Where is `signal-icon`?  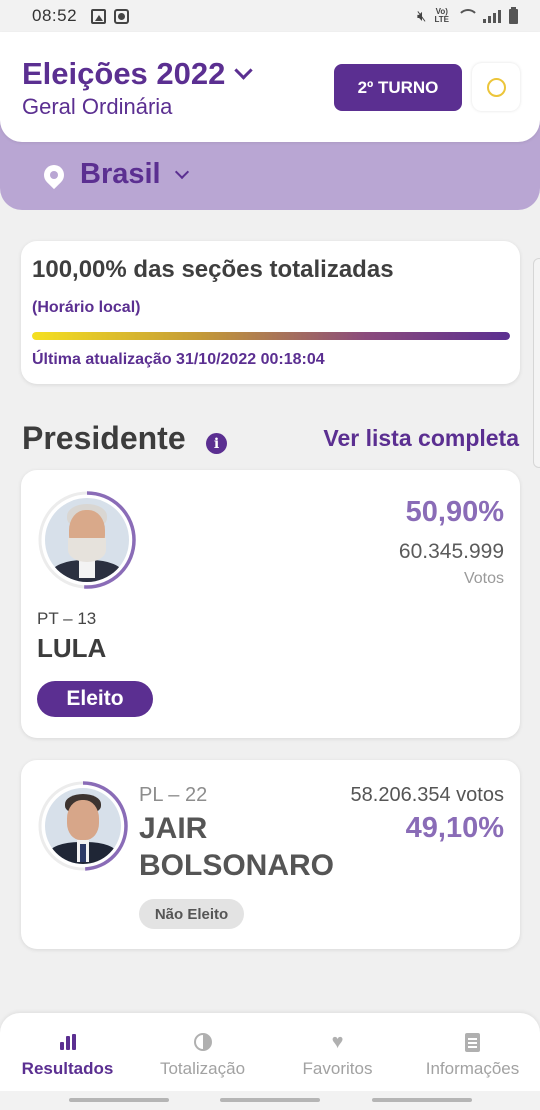
signal-icon is located at coordinates (492, 16).